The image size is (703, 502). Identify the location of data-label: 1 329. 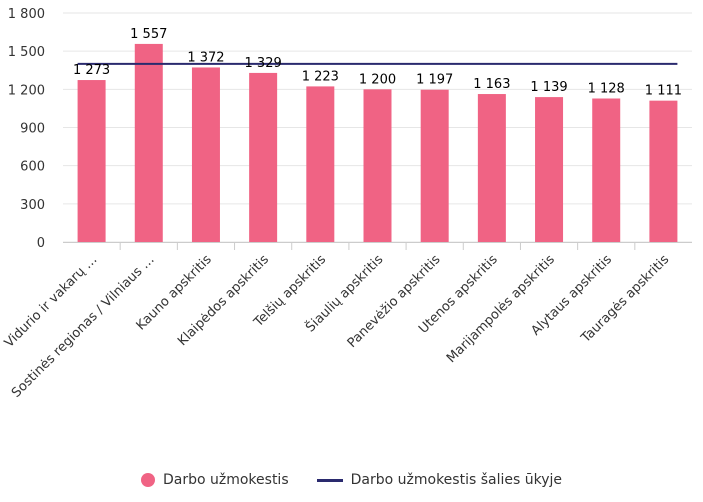
(263, 63).